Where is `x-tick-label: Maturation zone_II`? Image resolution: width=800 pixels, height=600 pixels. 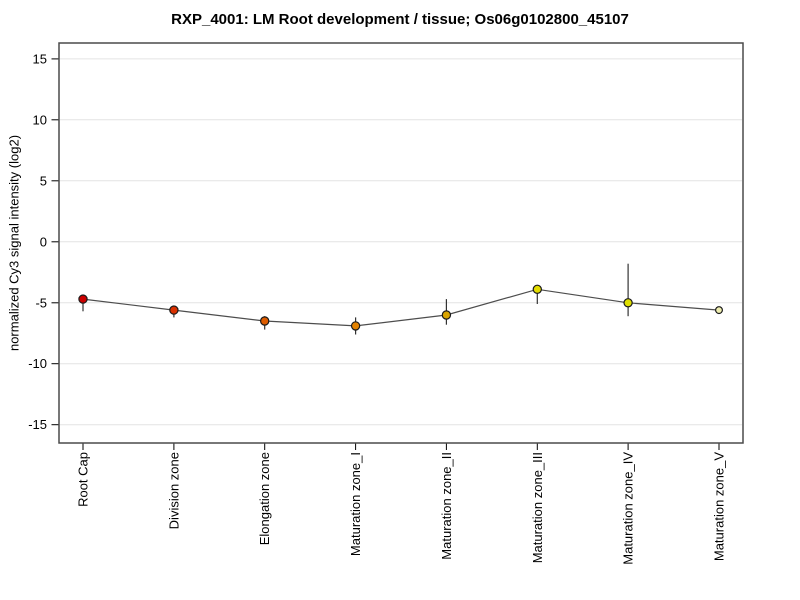 x-tick-label: Maturation zone_II is located at coordinates (446, 506).